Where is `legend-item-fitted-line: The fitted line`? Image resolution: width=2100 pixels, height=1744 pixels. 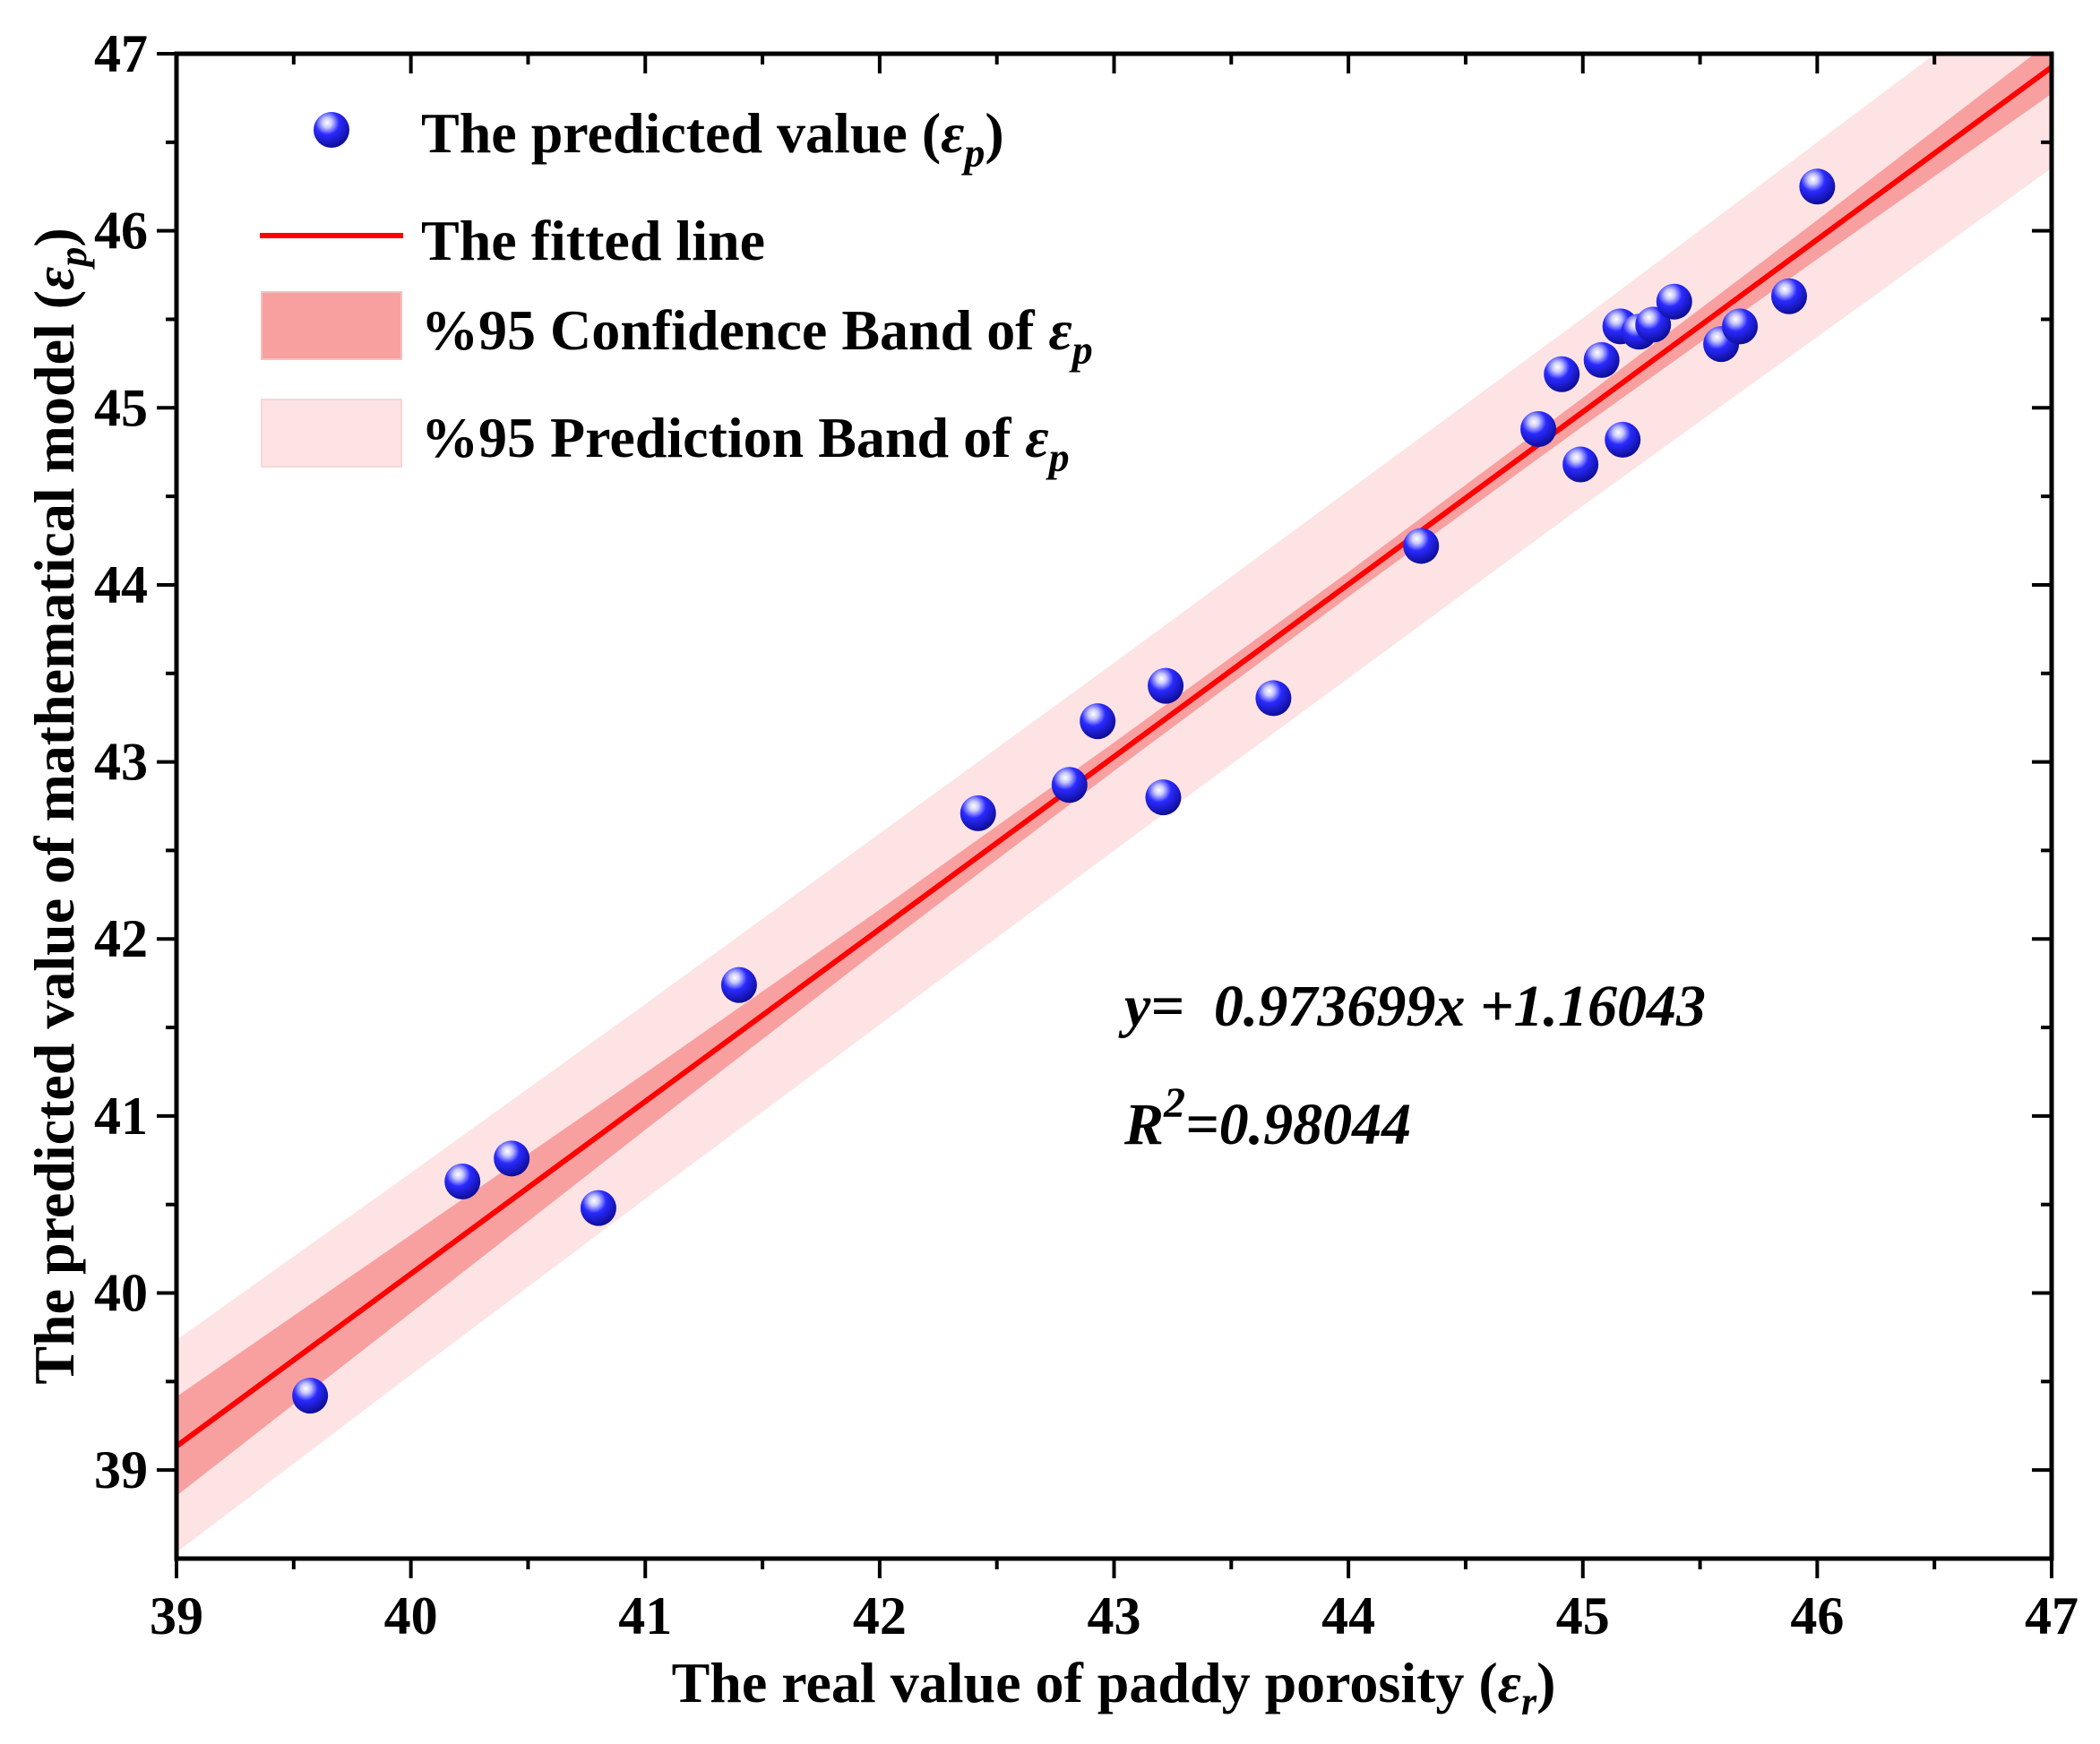 legend-item-fitted-line: The fitted line is located at coordinates (512, 240).